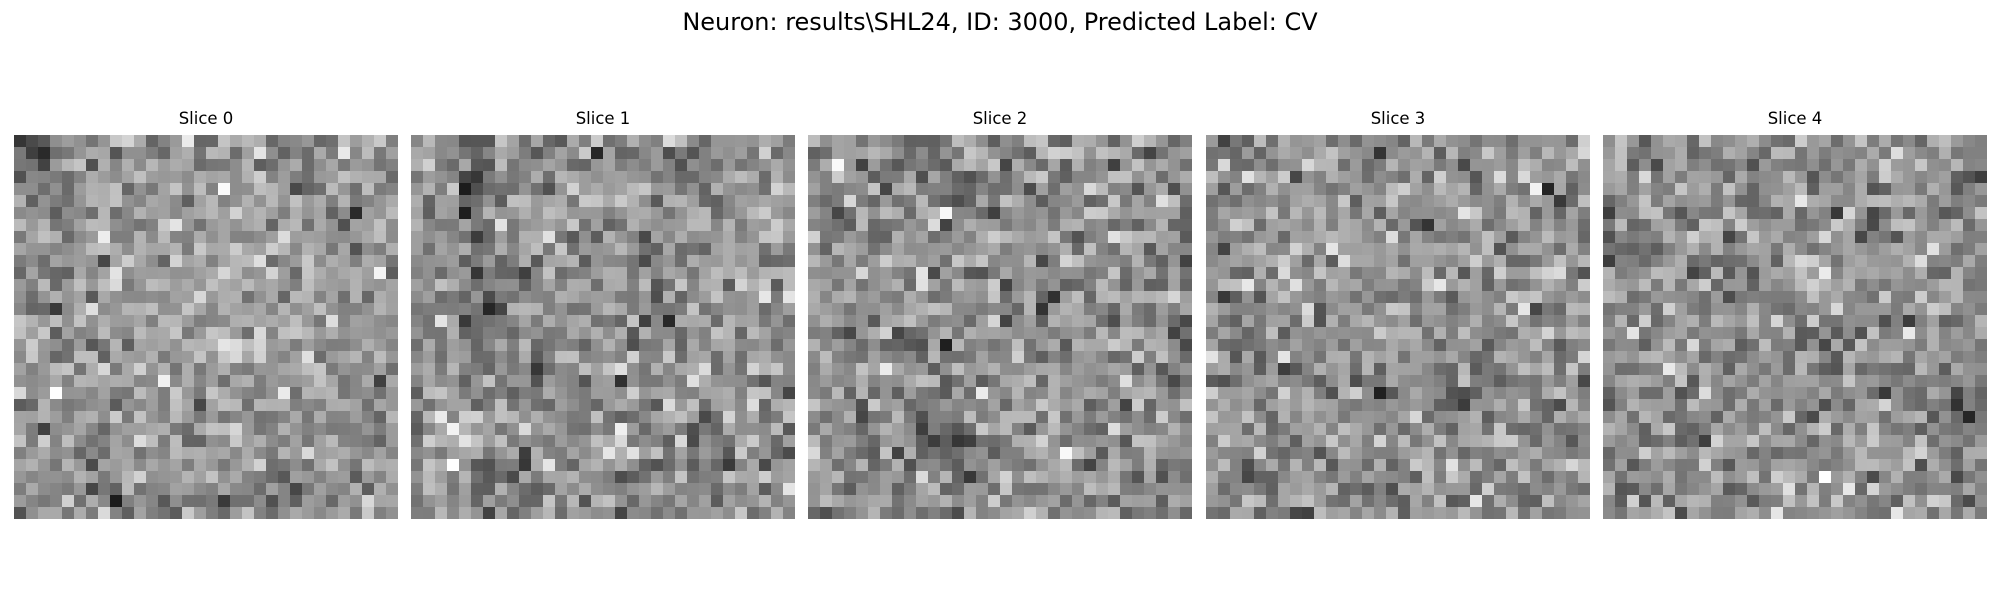  I want to click on slice-panel-2: Slice 2, so click(1000, 313).